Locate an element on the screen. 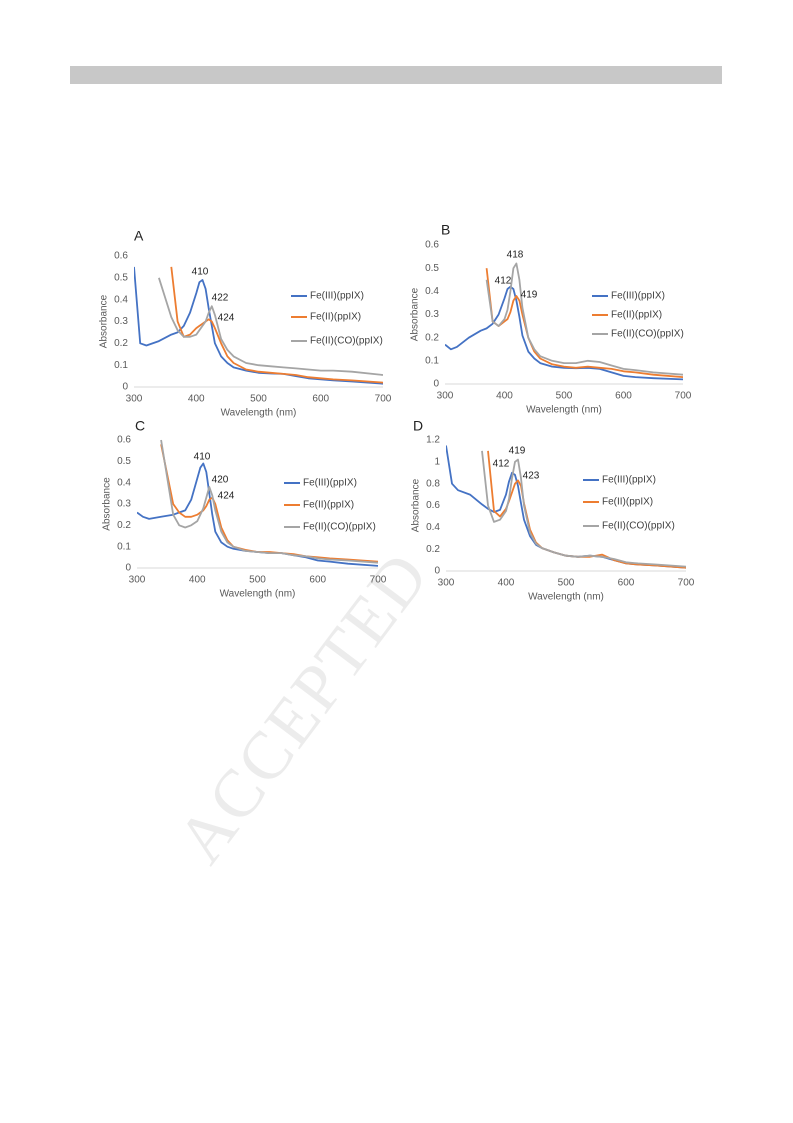  peak-label: 420 is located at coordinates (220, 480).